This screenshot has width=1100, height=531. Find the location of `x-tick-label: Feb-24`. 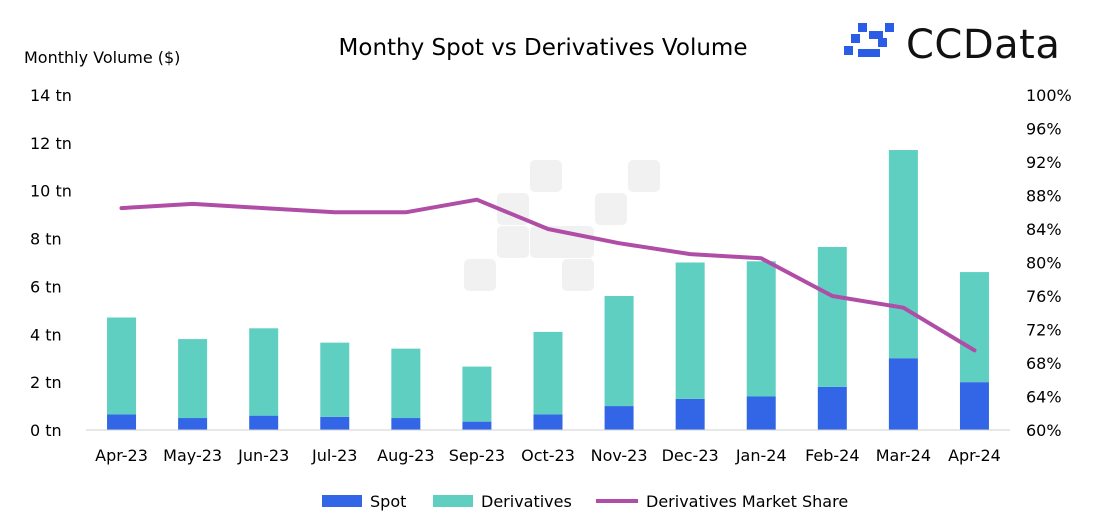

x-tick-label: Feb-24 is located at coordinates (832, 455).